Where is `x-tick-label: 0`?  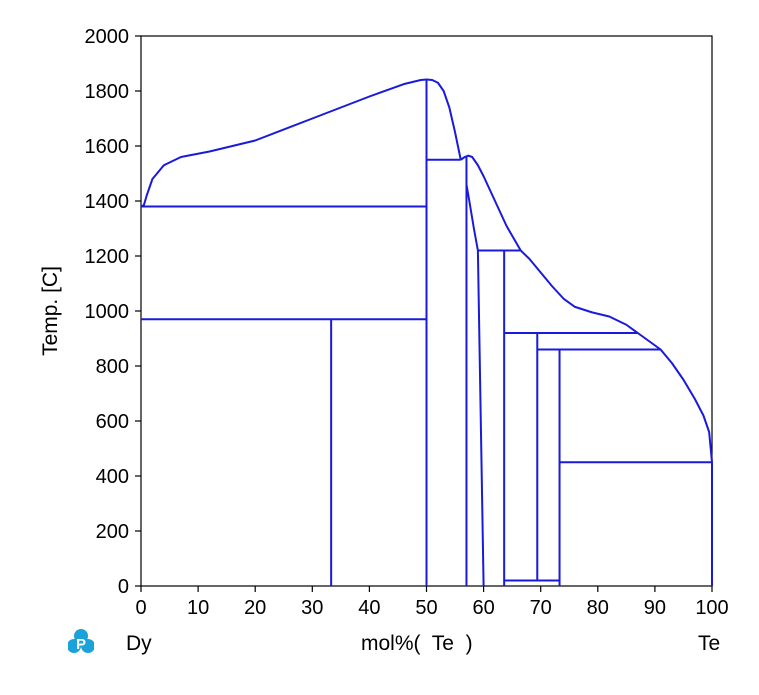 x-tick-label: 0 is located at coordinates (140, 608).